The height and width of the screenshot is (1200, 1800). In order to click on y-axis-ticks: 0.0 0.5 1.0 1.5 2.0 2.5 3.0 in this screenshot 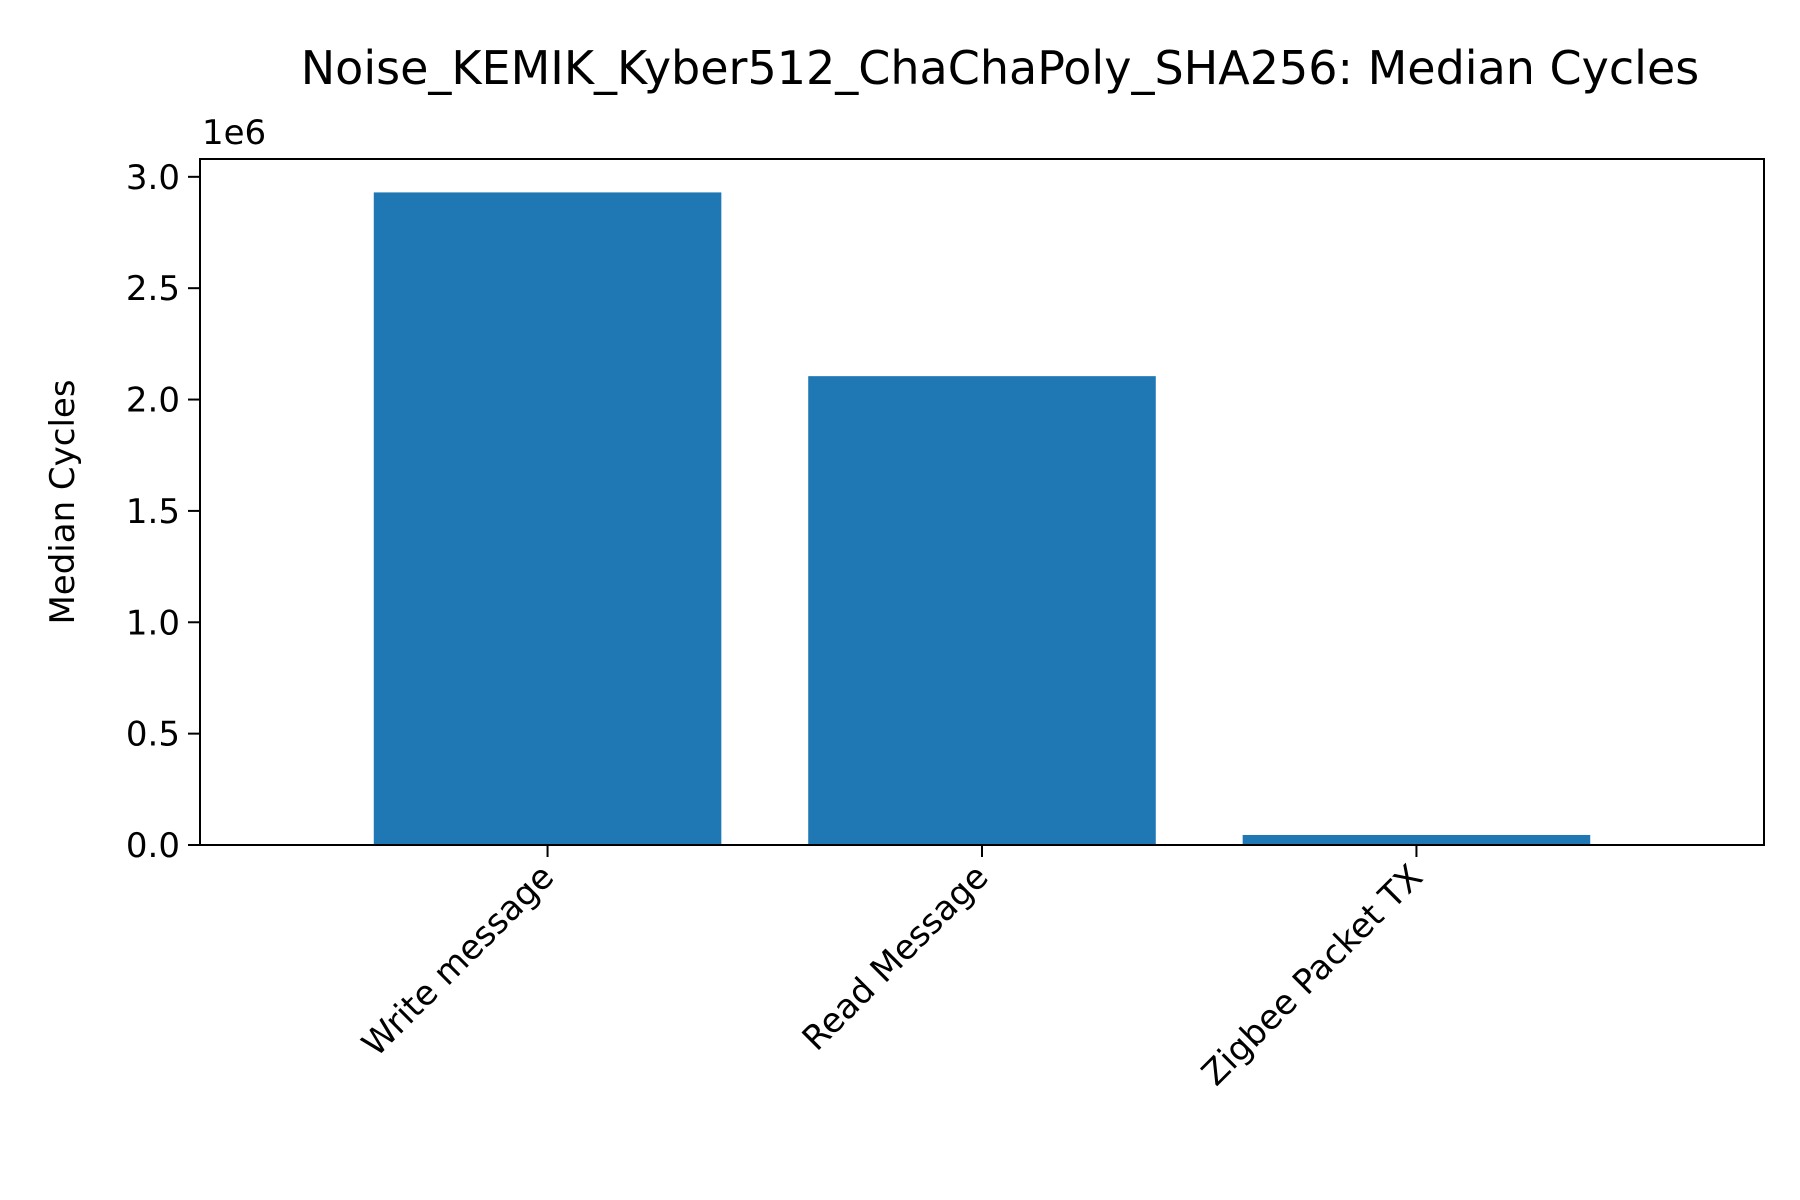, I will do `click(163, 512)`.